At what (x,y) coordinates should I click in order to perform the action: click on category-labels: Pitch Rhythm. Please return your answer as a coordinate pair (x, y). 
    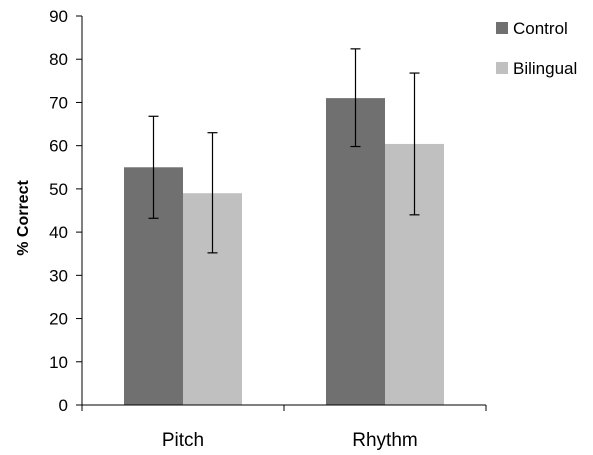
    Looking at the image, I should click on (290, 440).